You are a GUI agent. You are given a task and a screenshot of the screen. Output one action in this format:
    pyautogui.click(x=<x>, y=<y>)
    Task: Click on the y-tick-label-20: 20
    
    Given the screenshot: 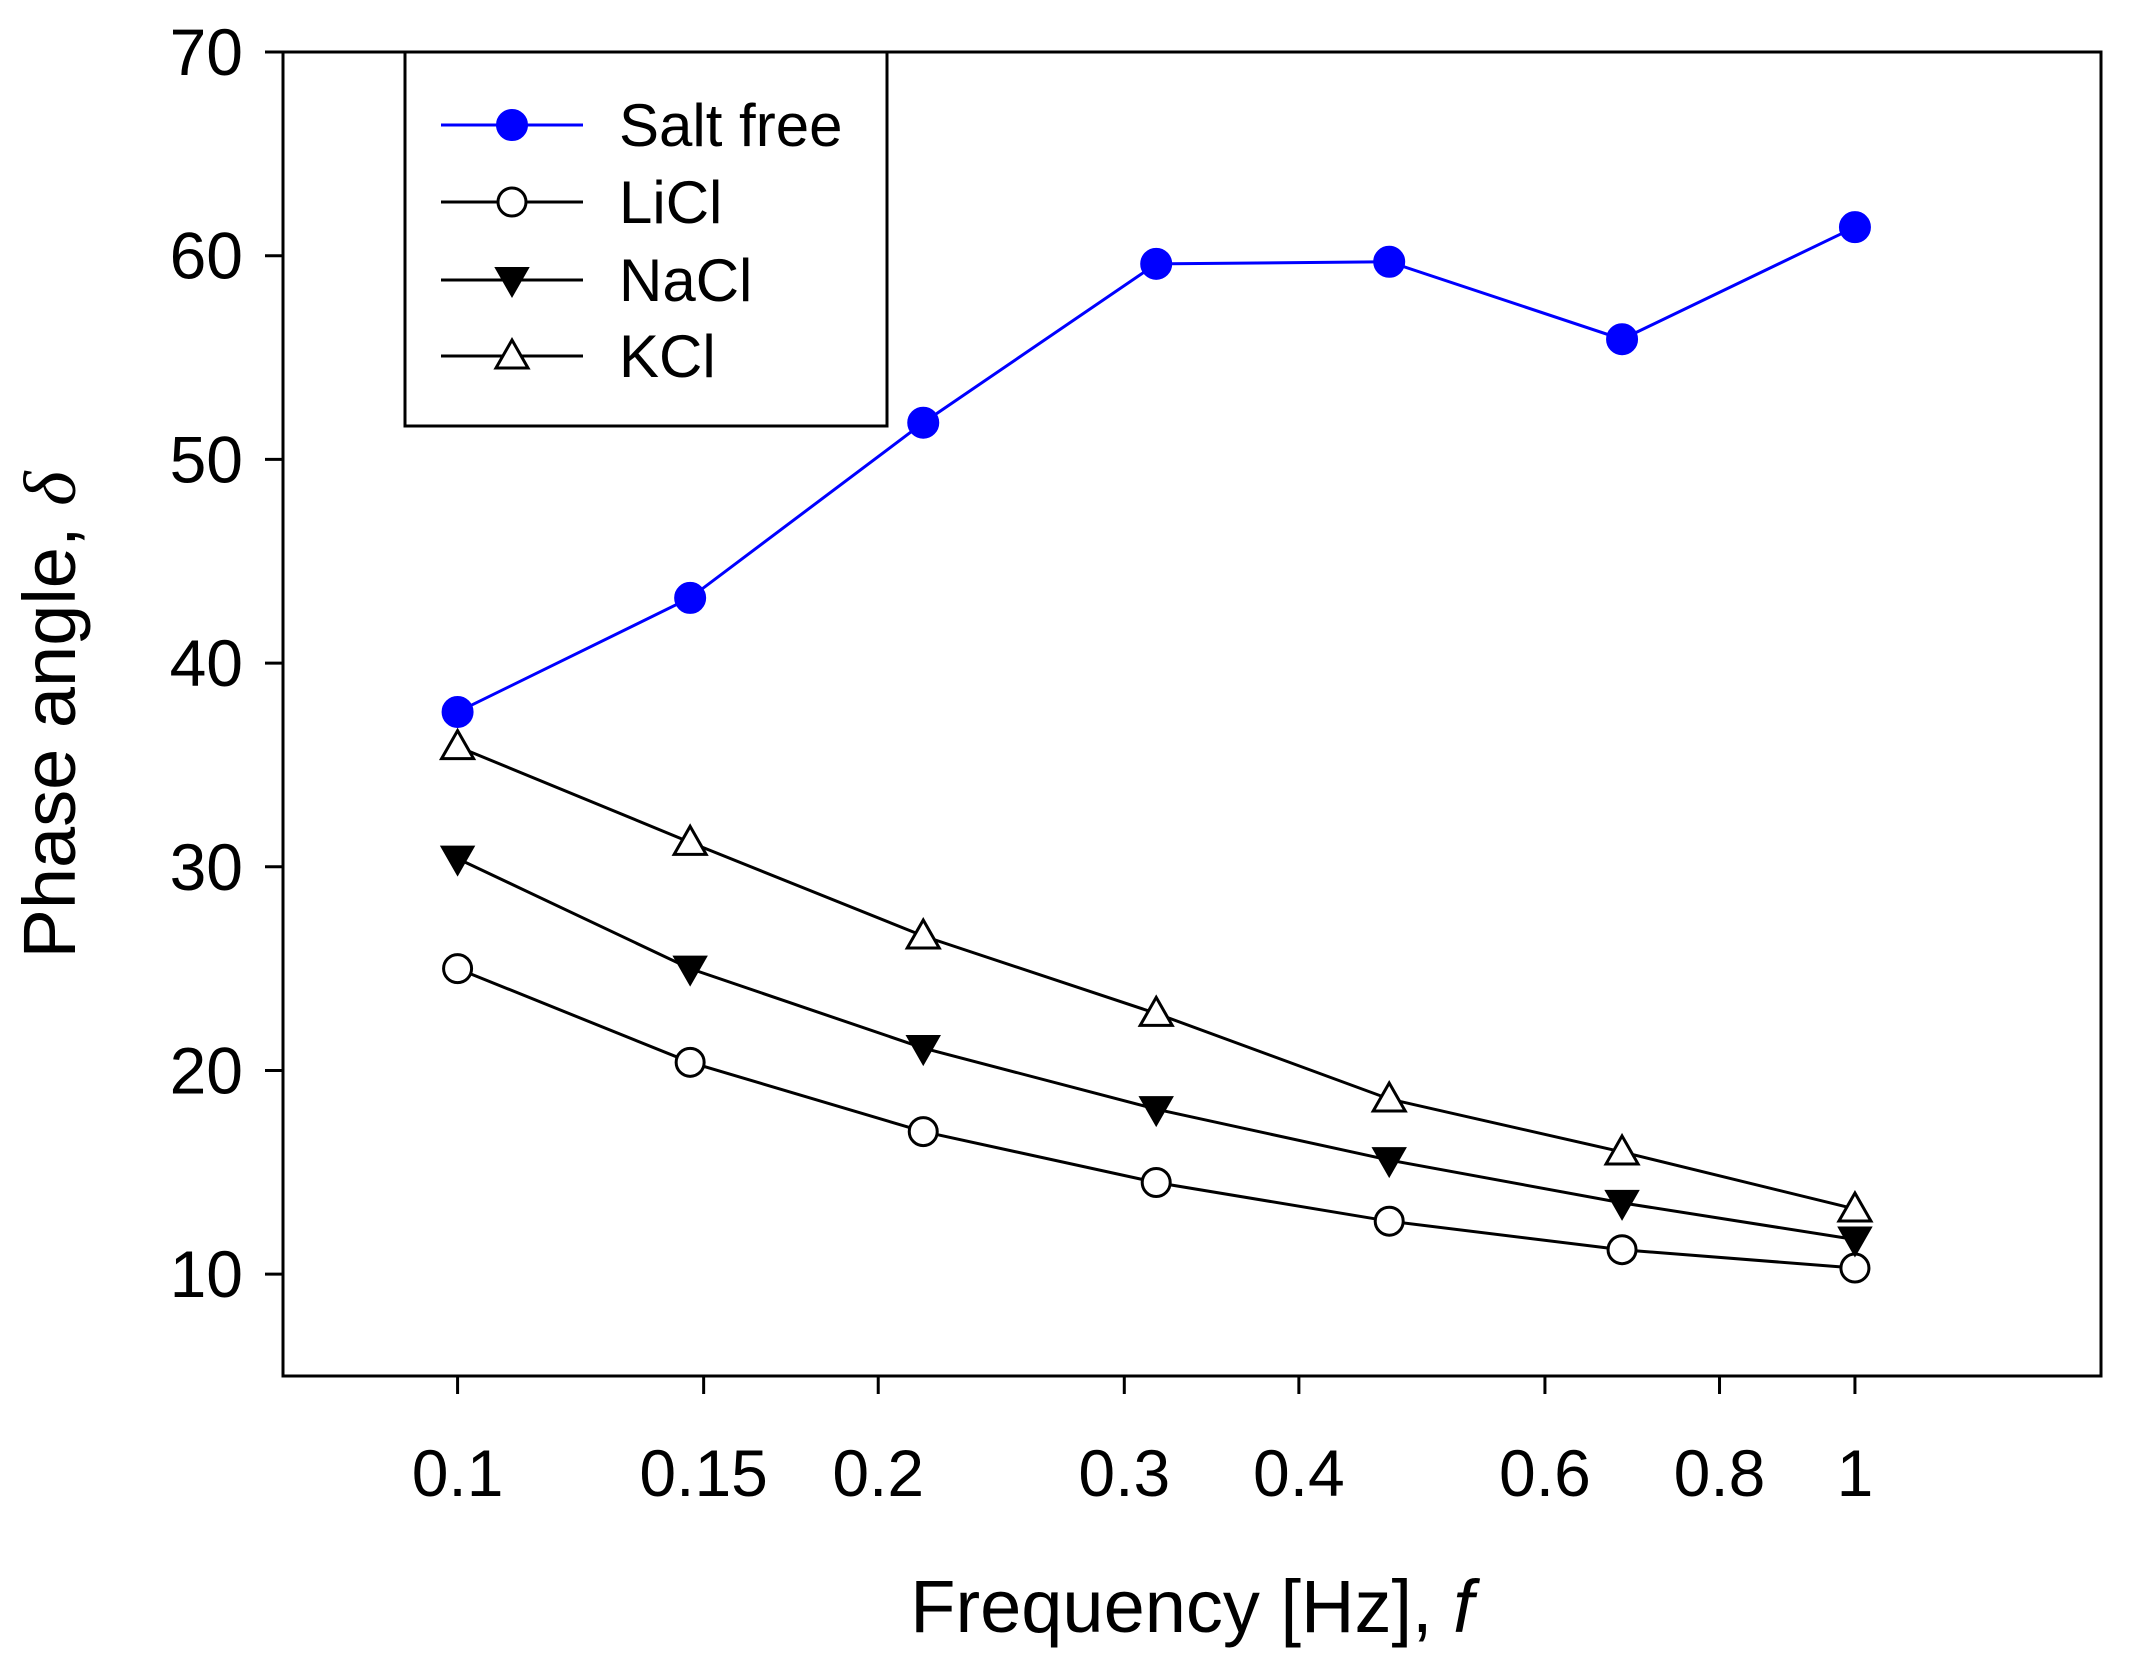 What is the action you would take?
    pyautogui.click(x=206, y=1070)
    